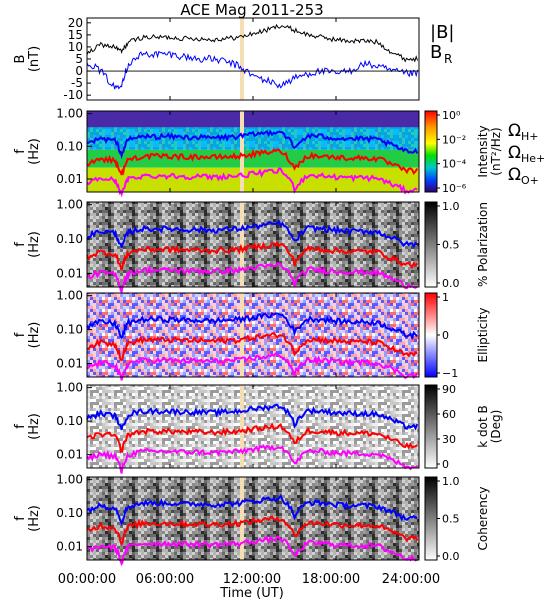  I want to click on colorbar-tick-label: 10⁻², so click(454, 139).